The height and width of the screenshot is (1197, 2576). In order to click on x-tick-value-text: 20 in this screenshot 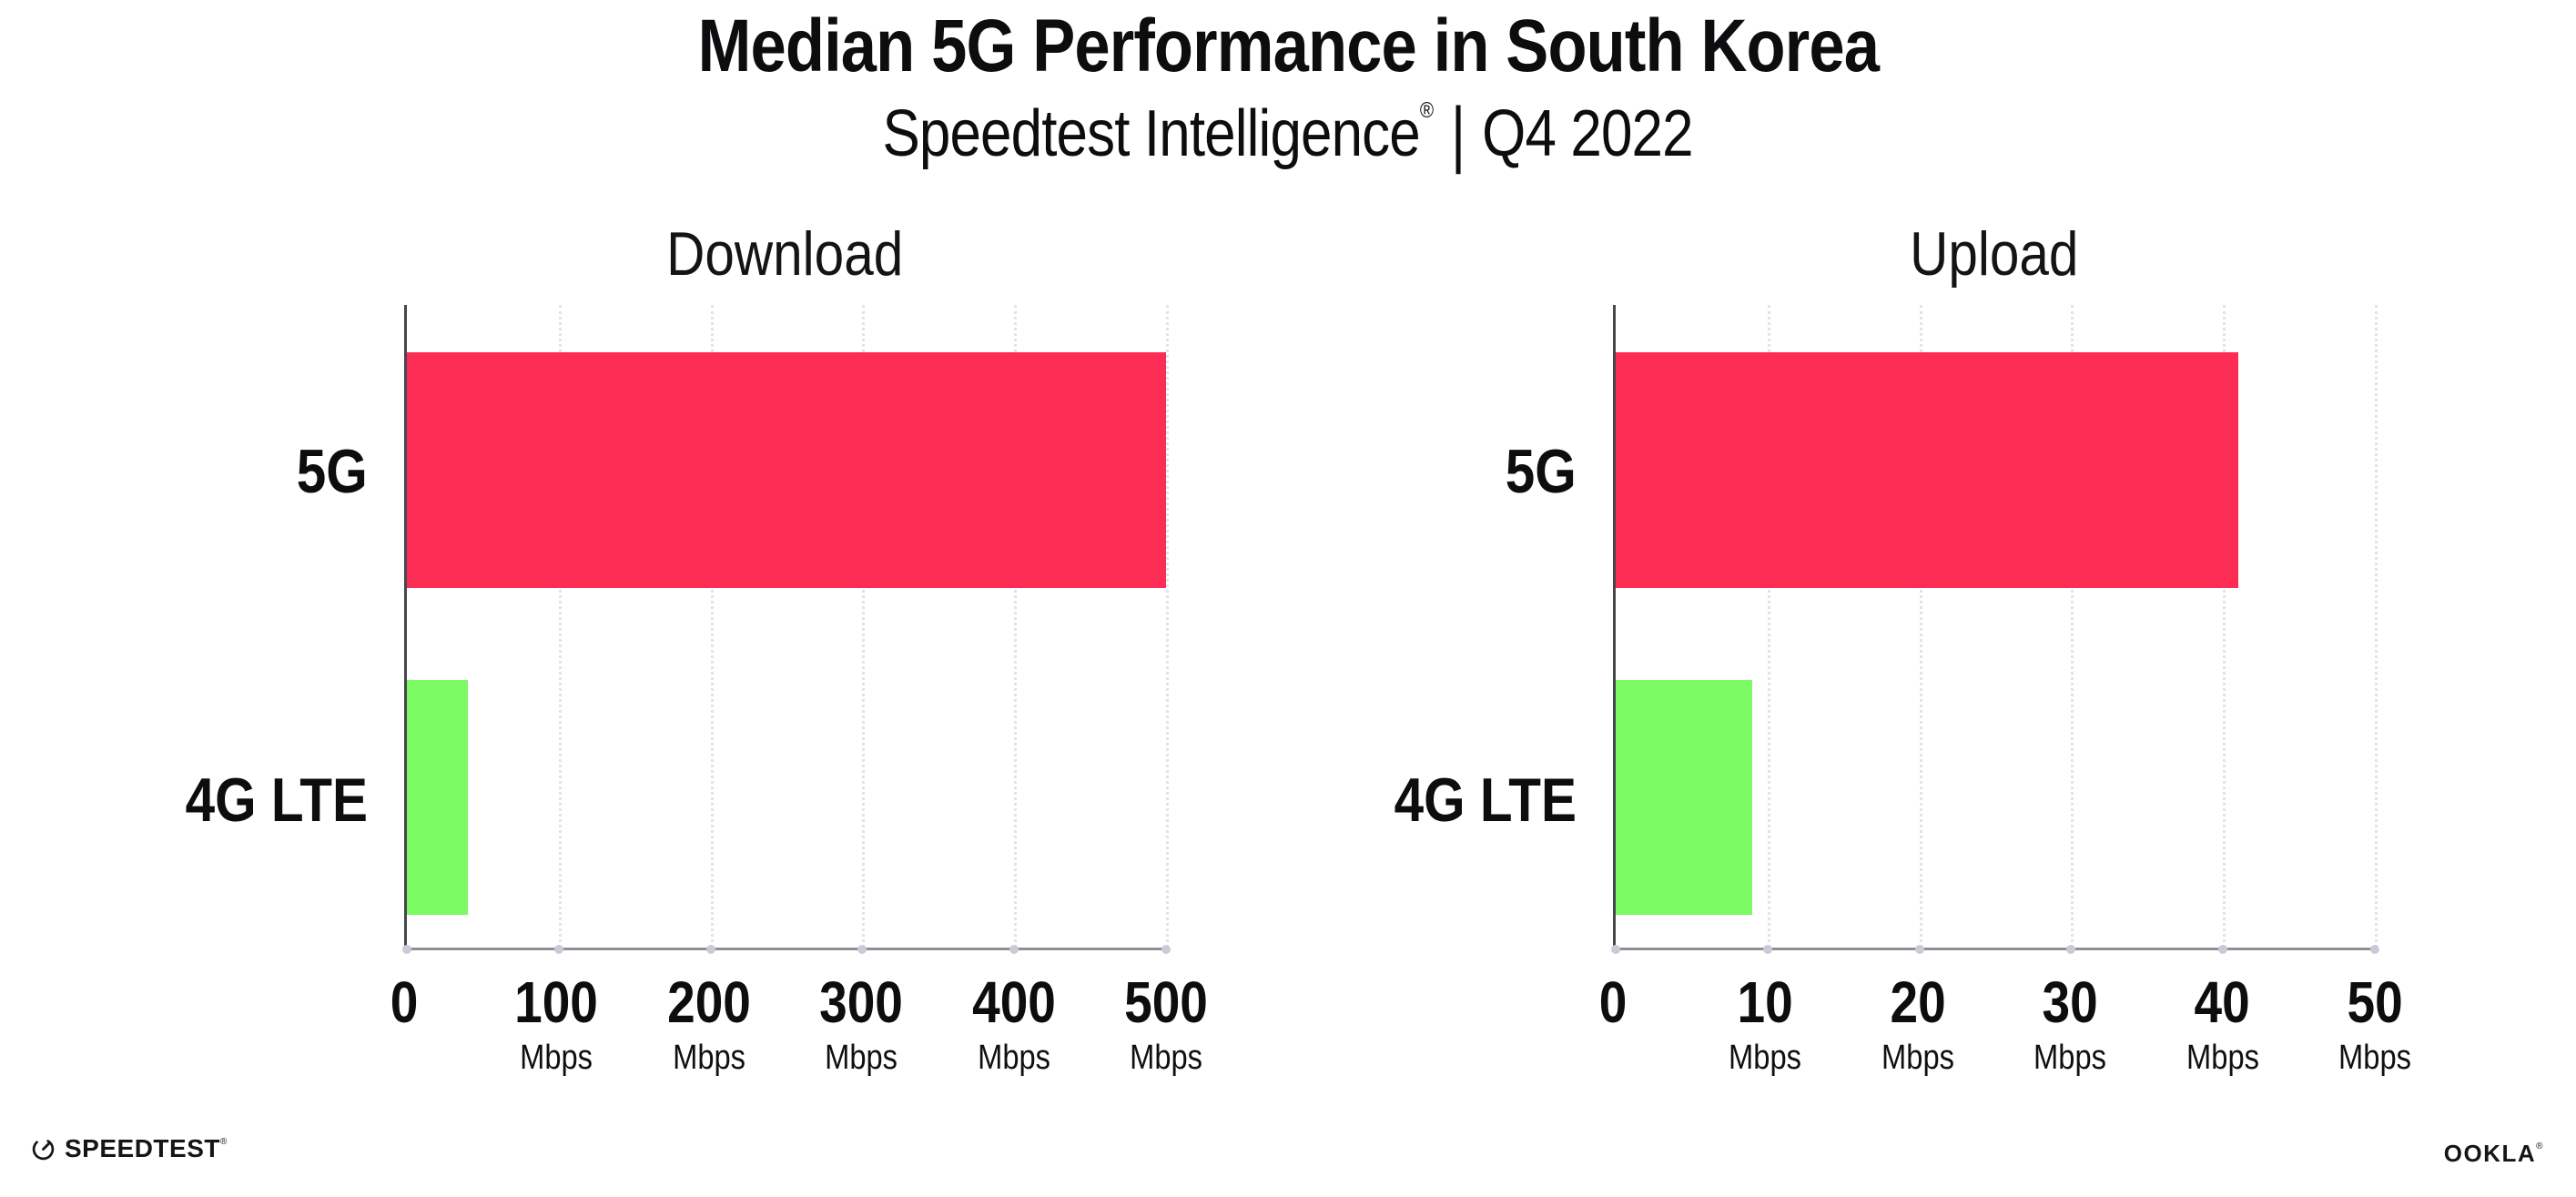, I will do `click(1918, 1002)`.